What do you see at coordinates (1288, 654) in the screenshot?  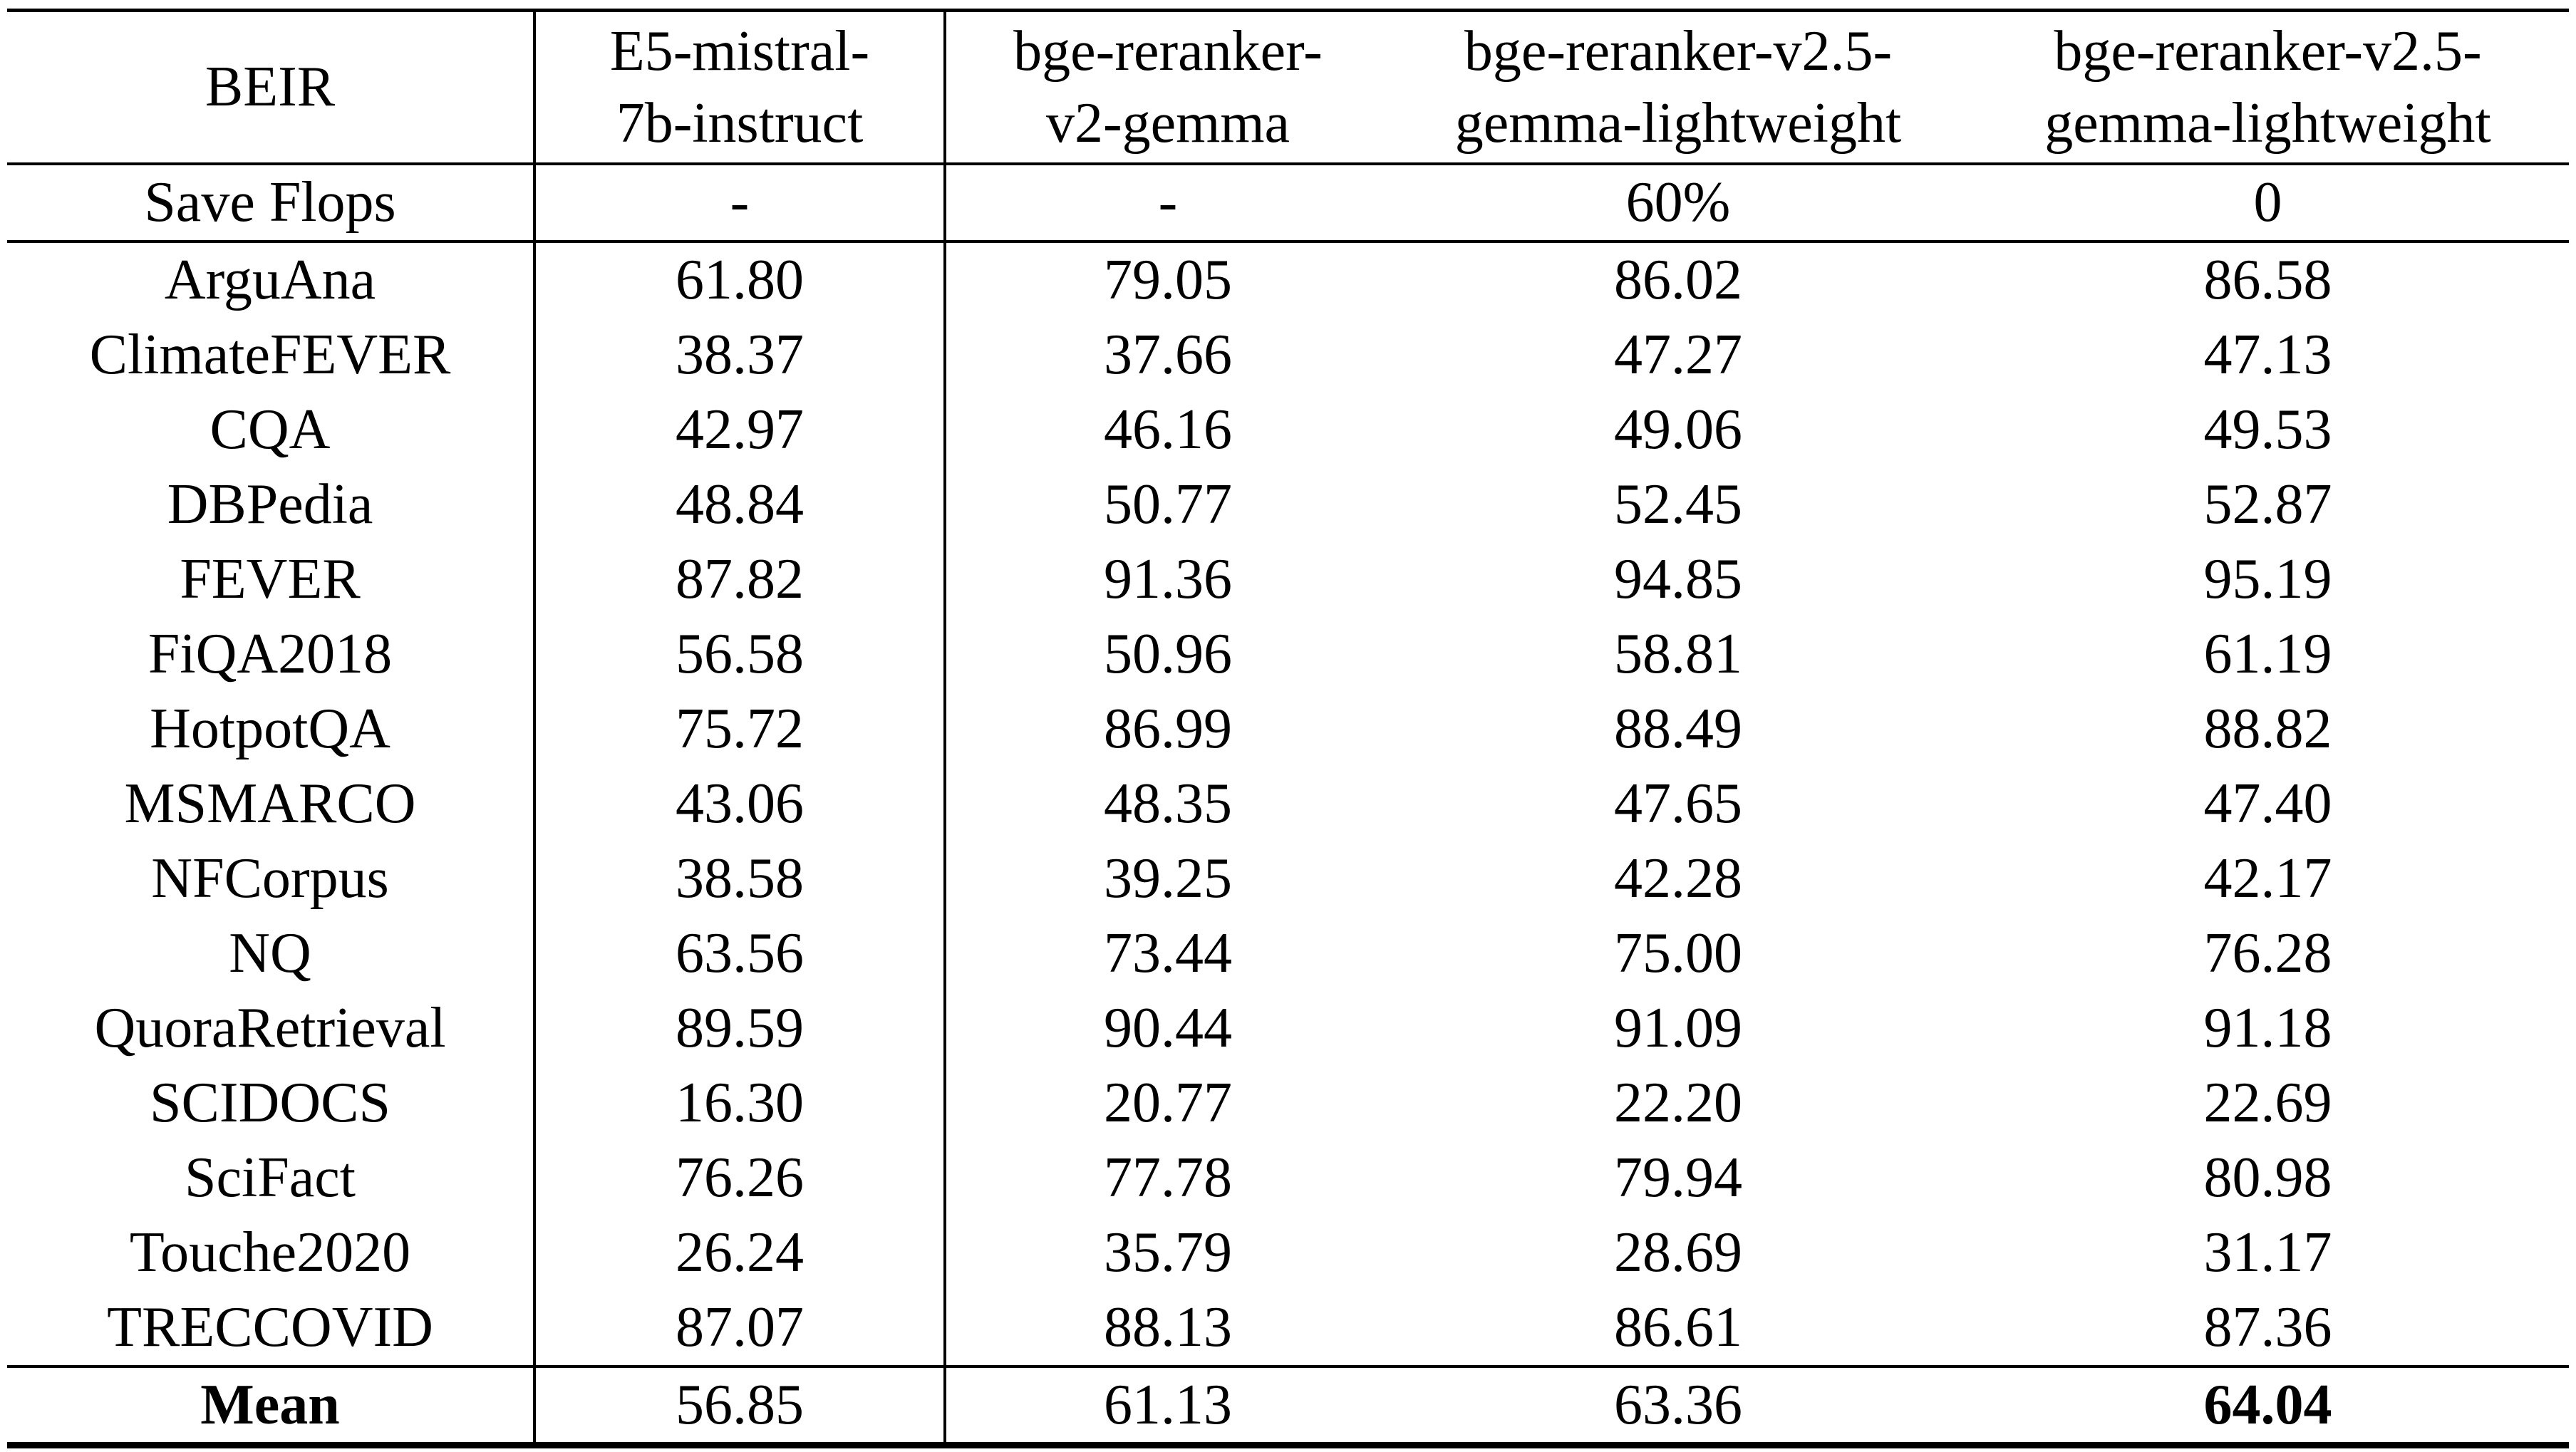 I see `table-row: FiQA2018 56.58 50.96 58.81 61.19` at bounding box center [1288, 654].